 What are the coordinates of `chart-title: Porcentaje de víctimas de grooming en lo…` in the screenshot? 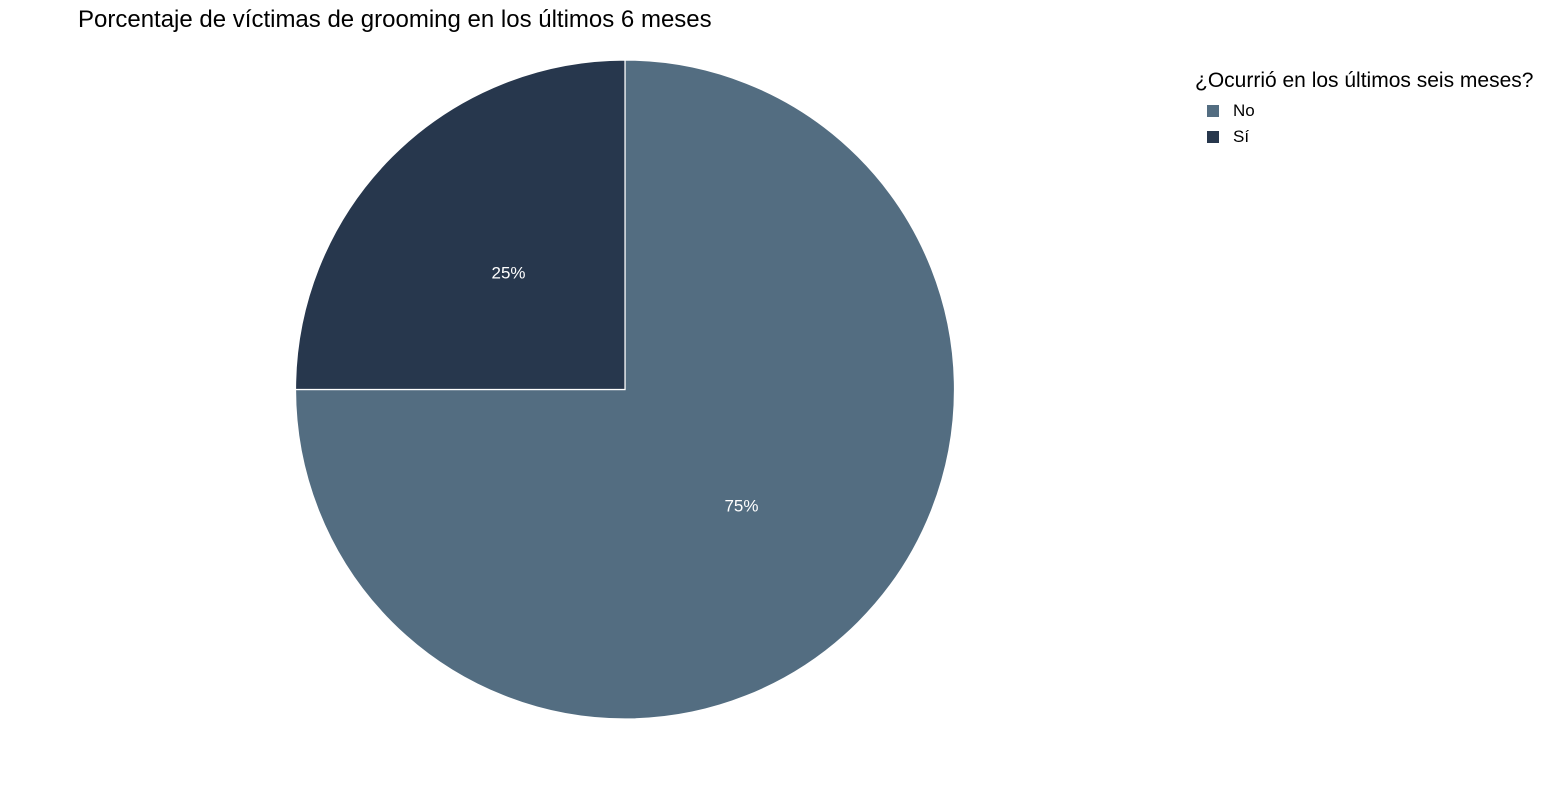 It's located at (395, 19).